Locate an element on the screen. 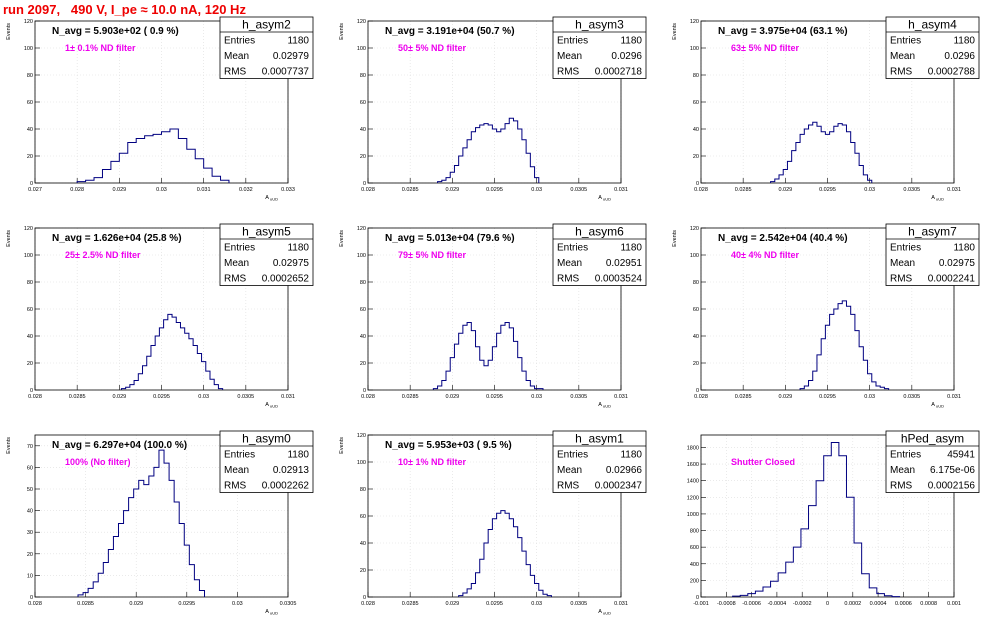 This screenshot has height=622, width=996. stats-hist-name: h_asym5 is located at coordinates (266, 232).